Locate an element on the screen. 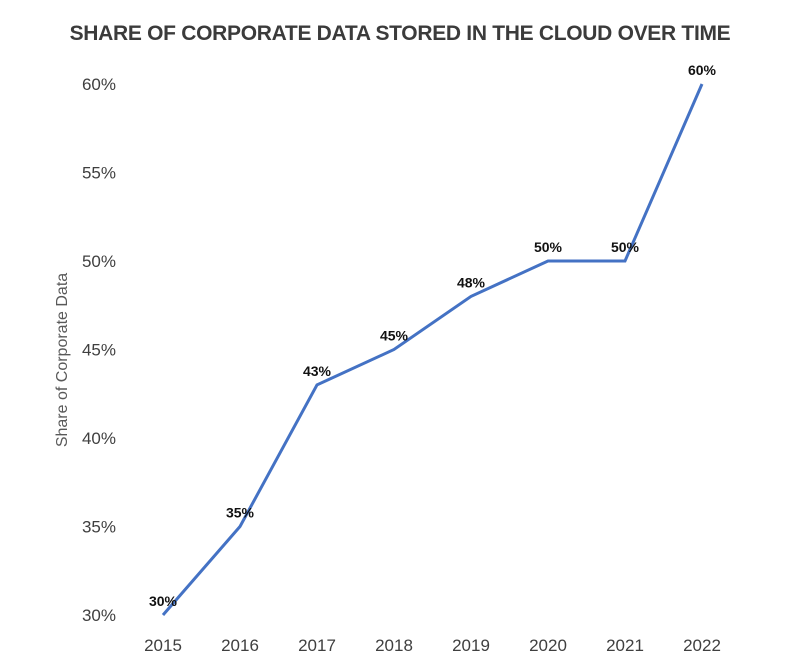  y-tick-label: 50% is located at coordinates (99, 261).